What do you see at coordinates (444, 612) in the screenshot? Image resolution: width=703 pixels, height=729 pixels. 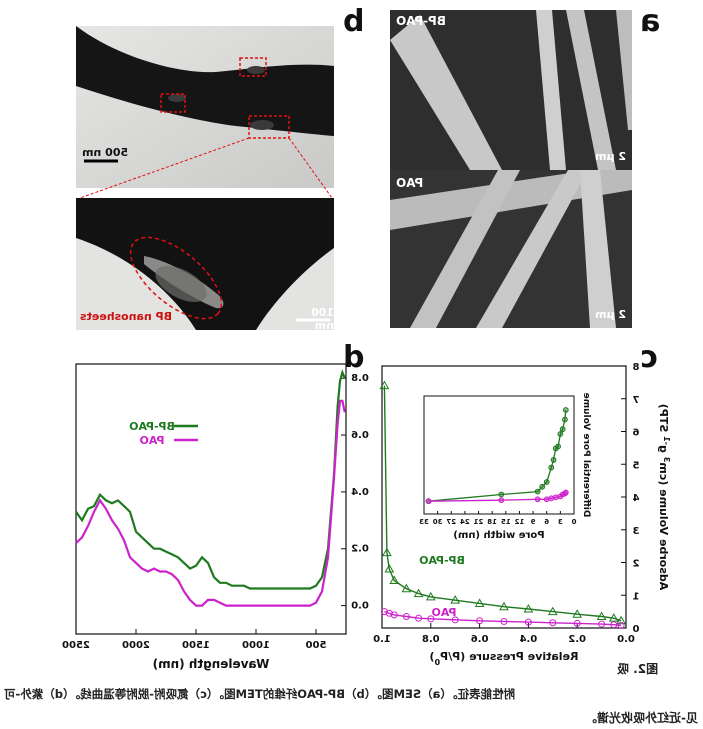 I see `bet-series-label: PAO` at bounding box center [444, 612].